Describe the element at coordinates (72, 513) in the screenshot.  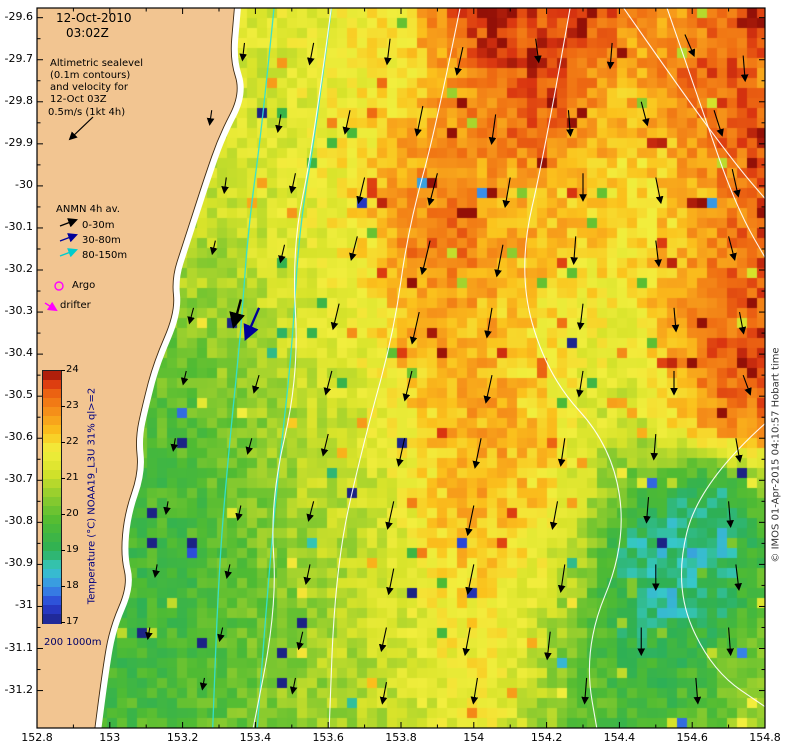
I see `colorbar-tick-label: 20` at that location.